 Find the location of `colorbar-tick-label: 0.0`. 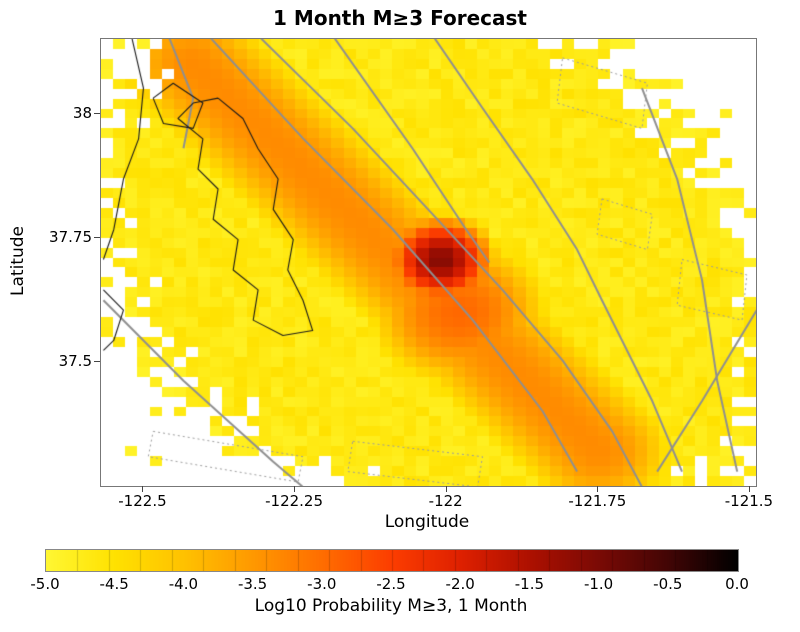

colorbar-tick-label: 0.0 is located at coordinates (737, 584).